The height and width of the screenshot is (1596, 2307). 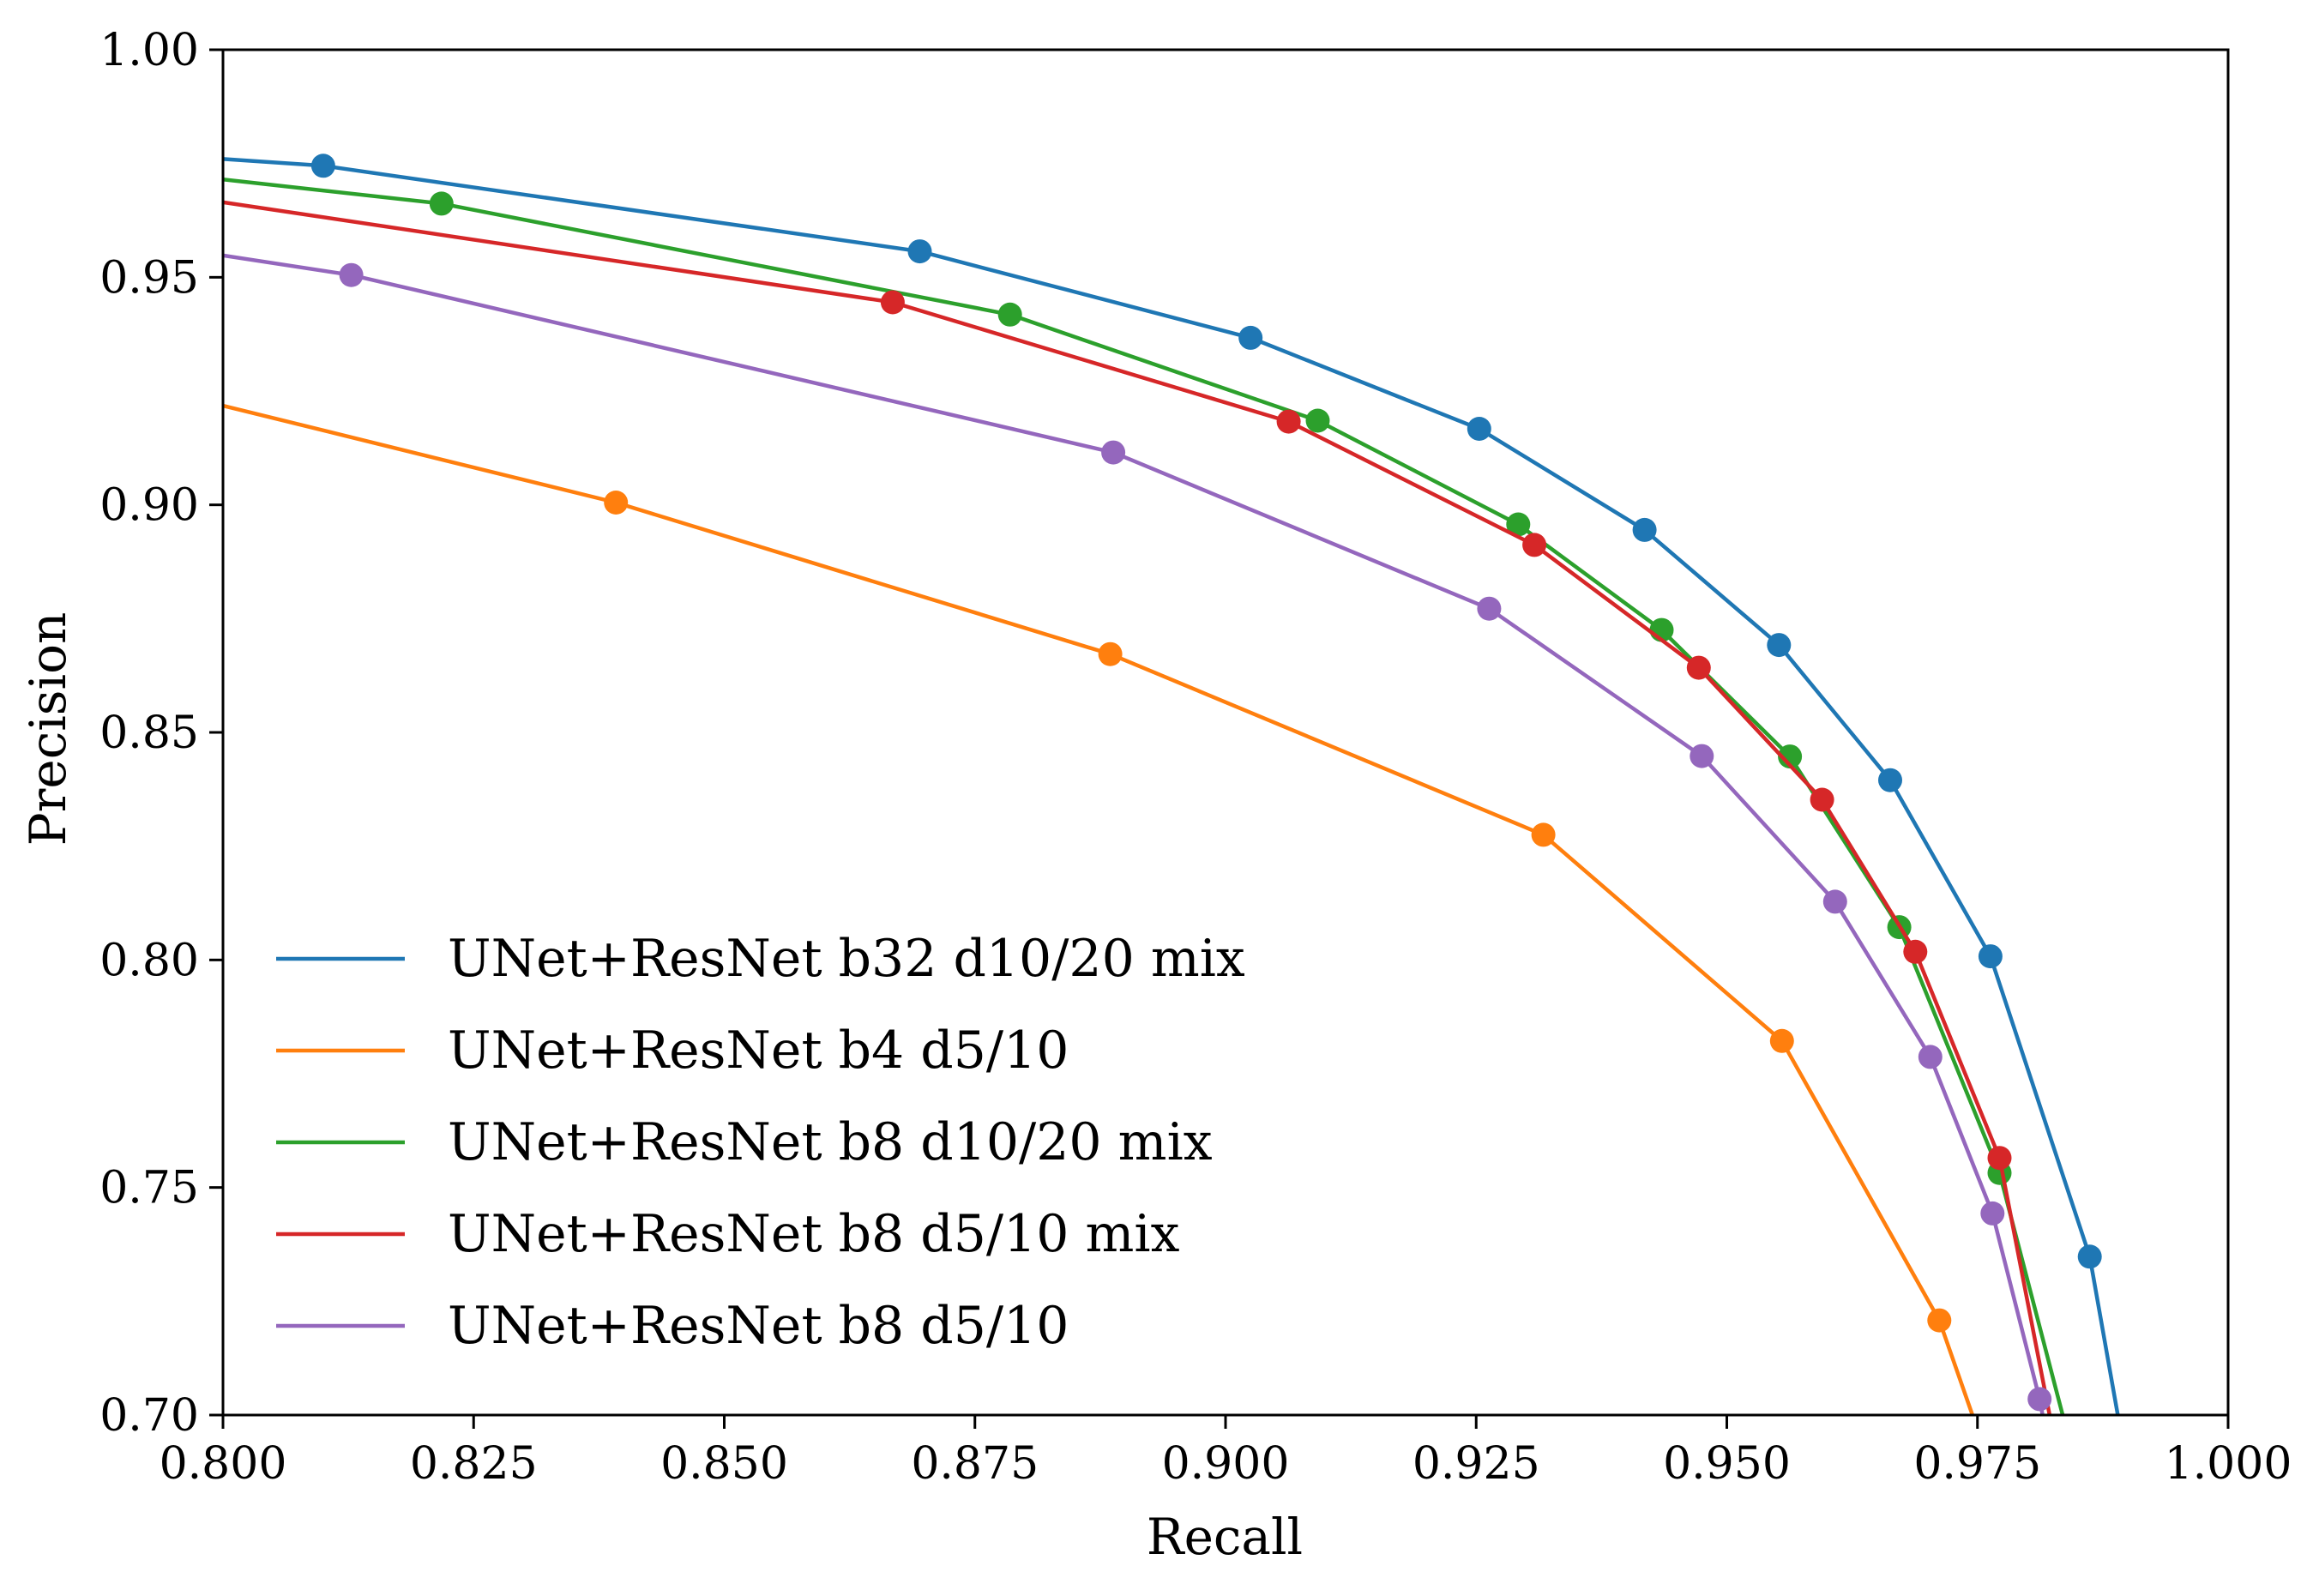 What do you see at coordinates (1225, 1537) in the screenshot?
I see `x-axis-title: Recall` at bounding box center [1225, 1537].